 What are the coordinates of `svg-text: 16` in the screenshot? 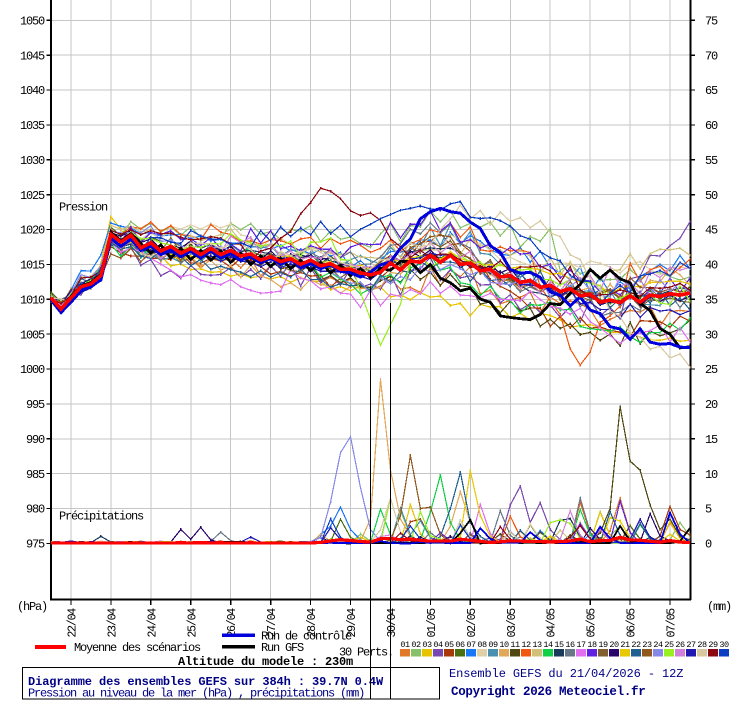 It's located at (570, 645).